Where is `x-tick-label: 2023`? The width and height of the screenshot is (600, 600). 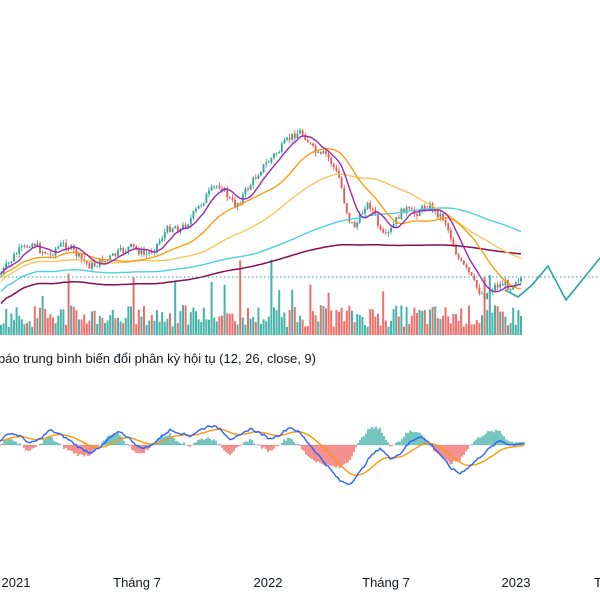 x-tick-label: 2023 is located at coordinates (516, 582).